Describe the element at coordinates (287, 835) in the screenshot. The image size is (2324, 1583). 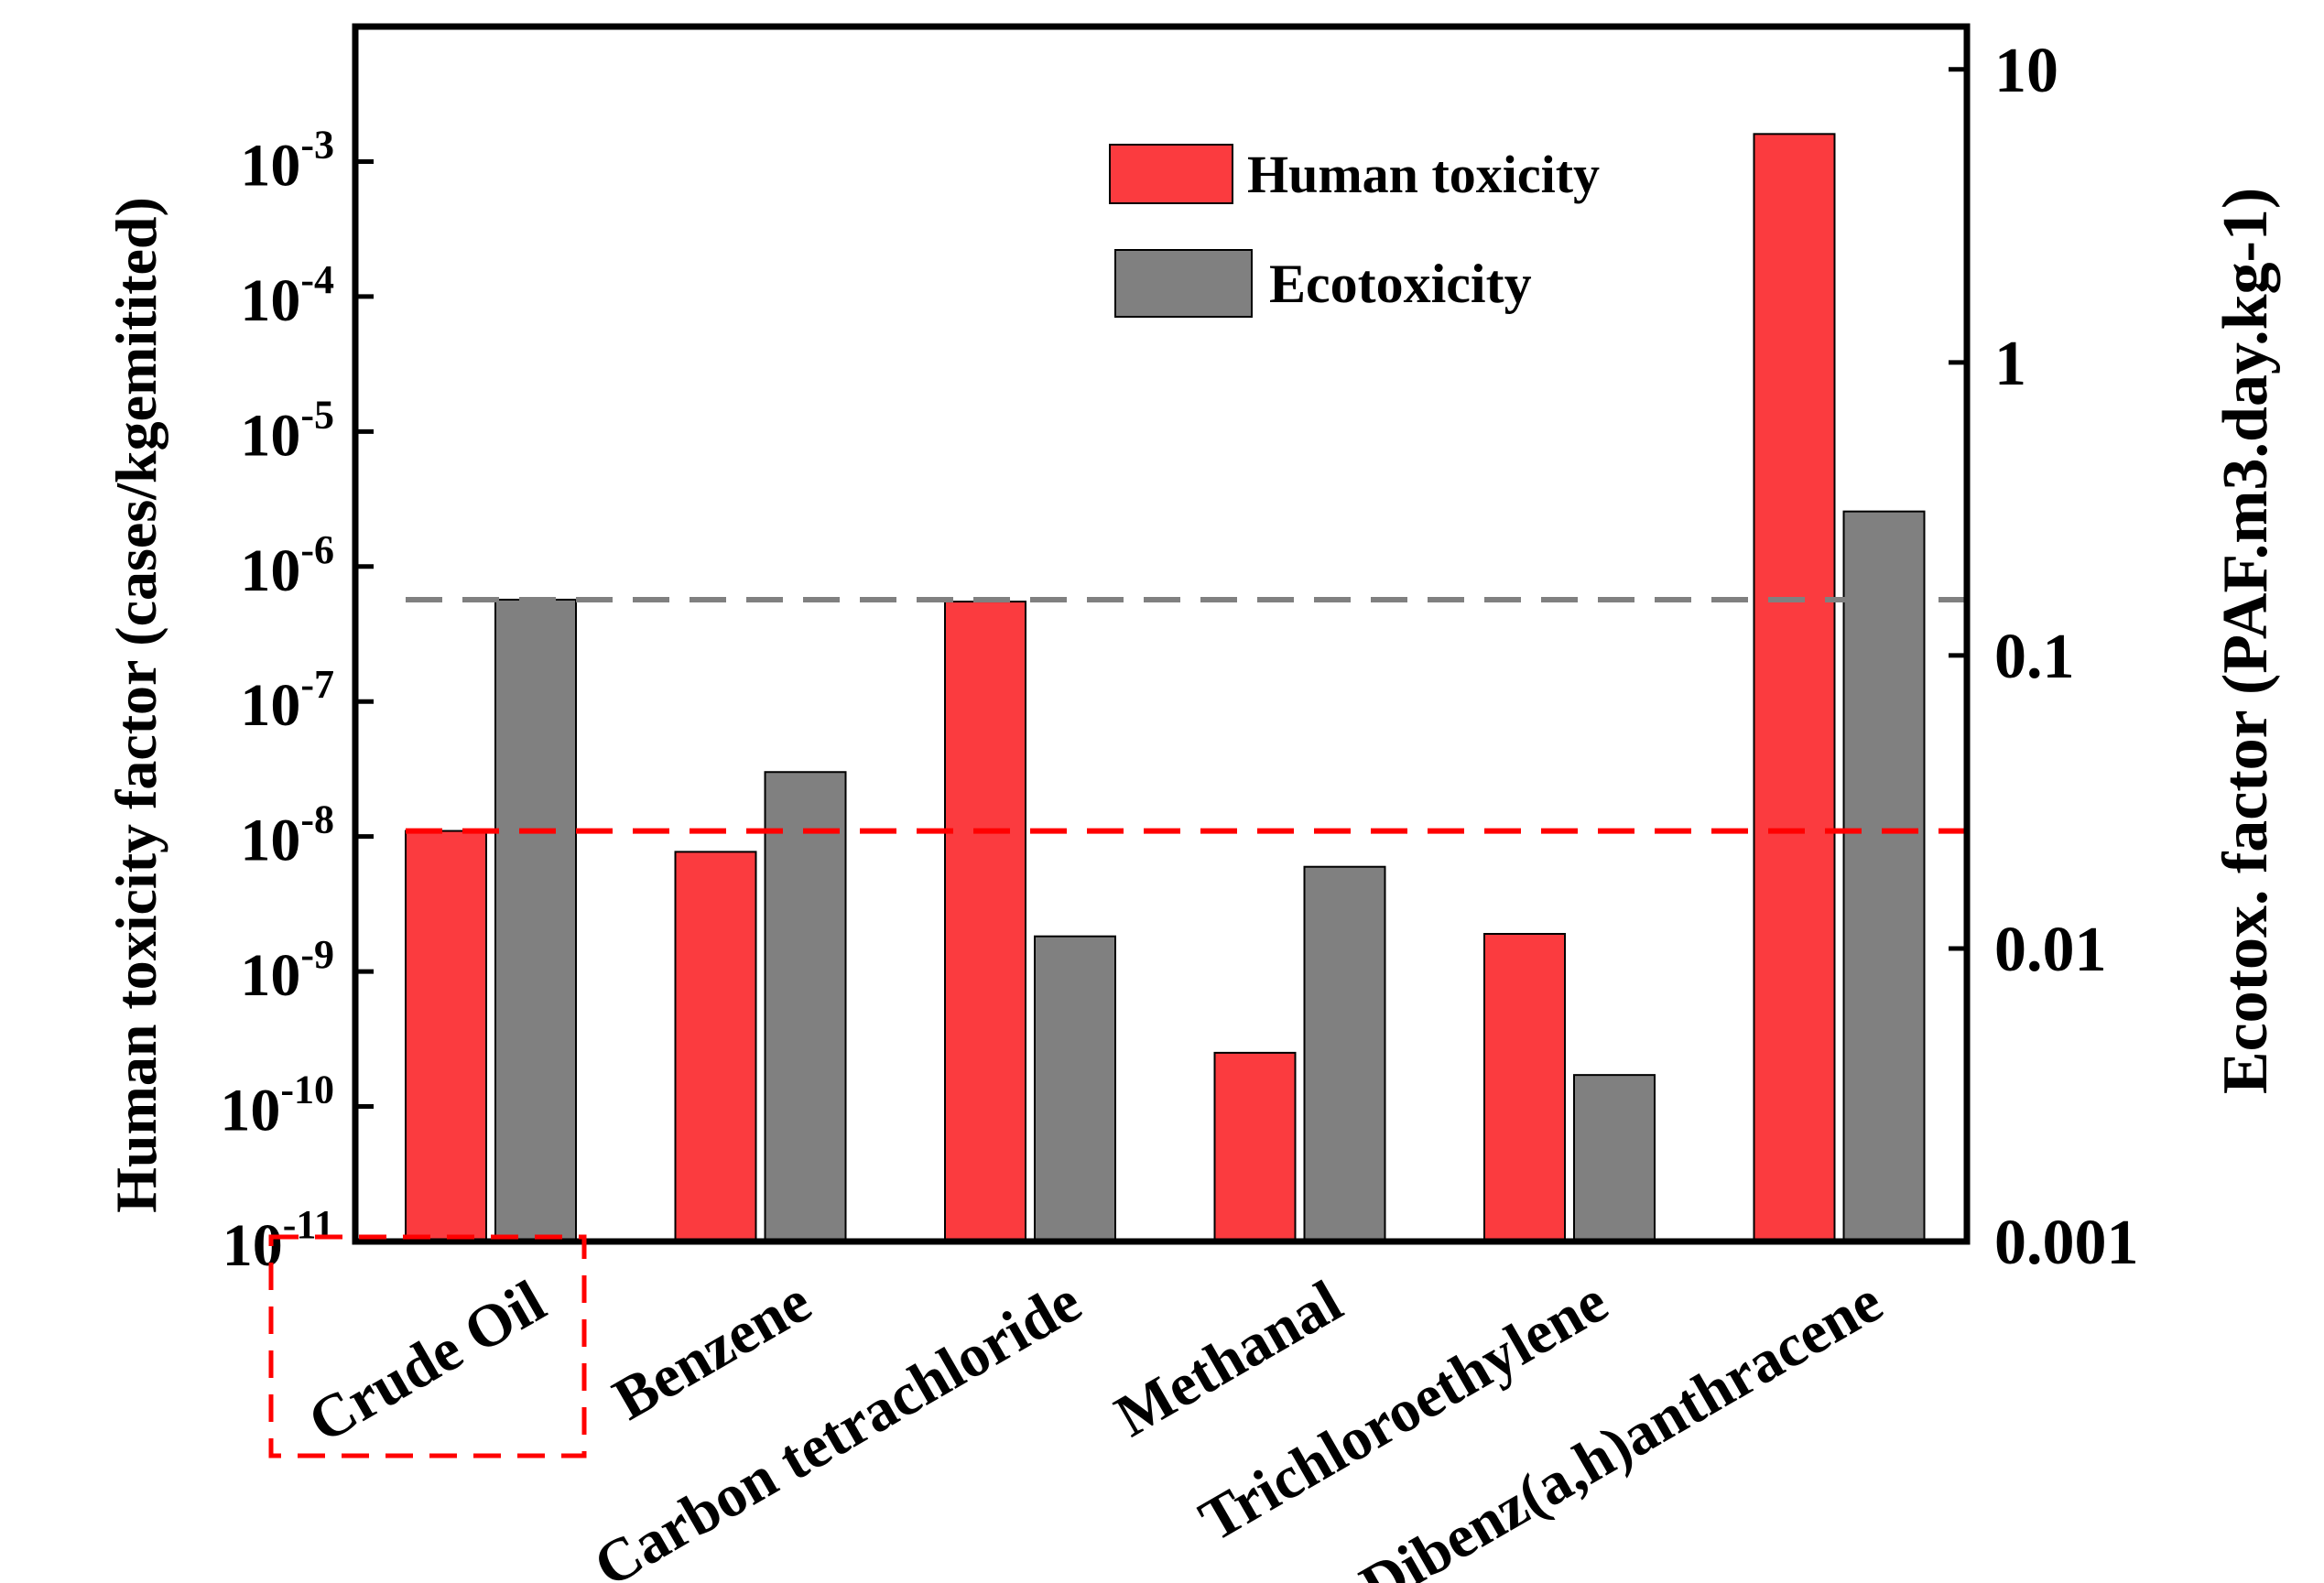
I see `y-tick-label: 10⁻⁸` at that location.